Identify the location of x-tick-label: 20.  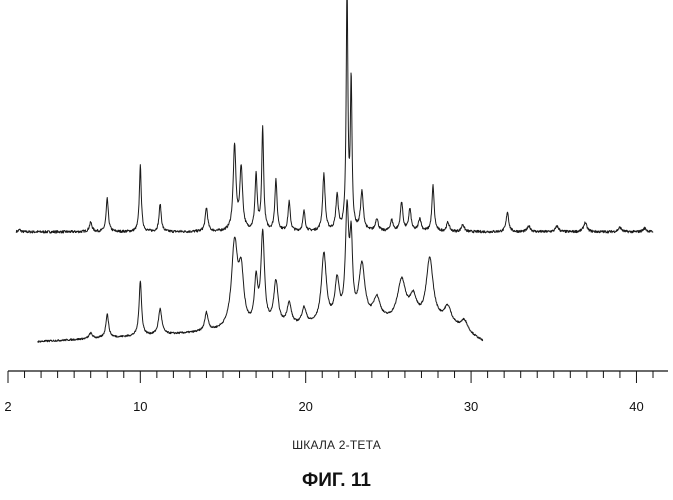
(305, 406).